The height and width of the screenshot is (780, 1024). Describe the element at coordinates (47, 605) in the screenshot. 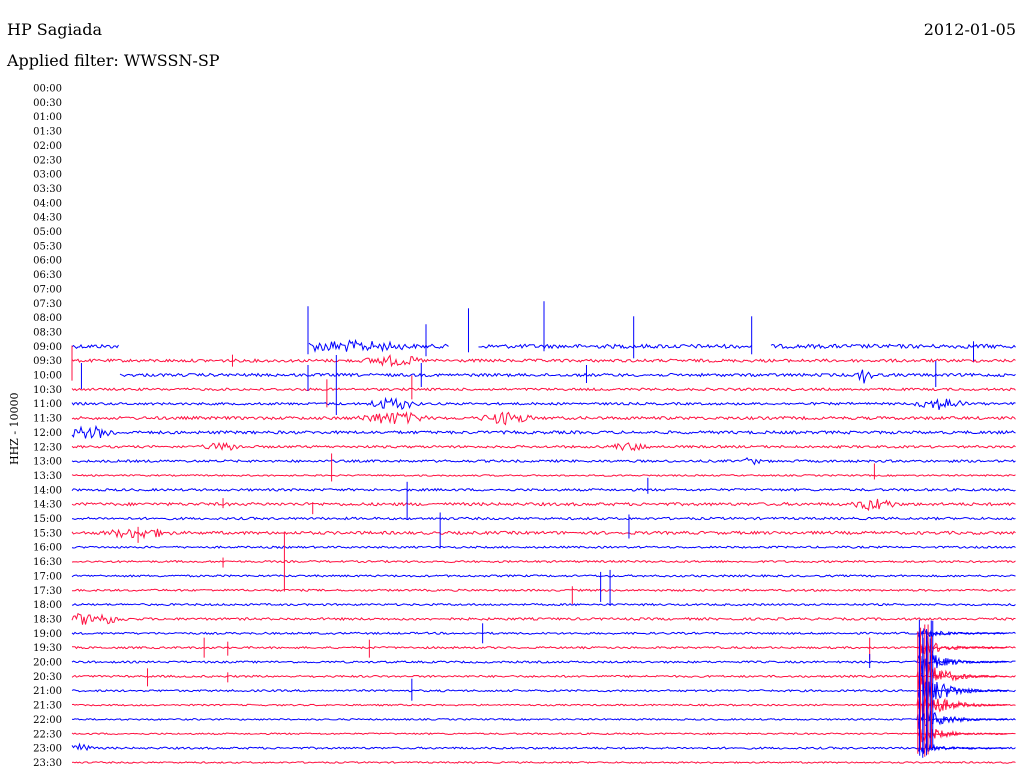

I see `time-label-1800: 18:00` at that location.